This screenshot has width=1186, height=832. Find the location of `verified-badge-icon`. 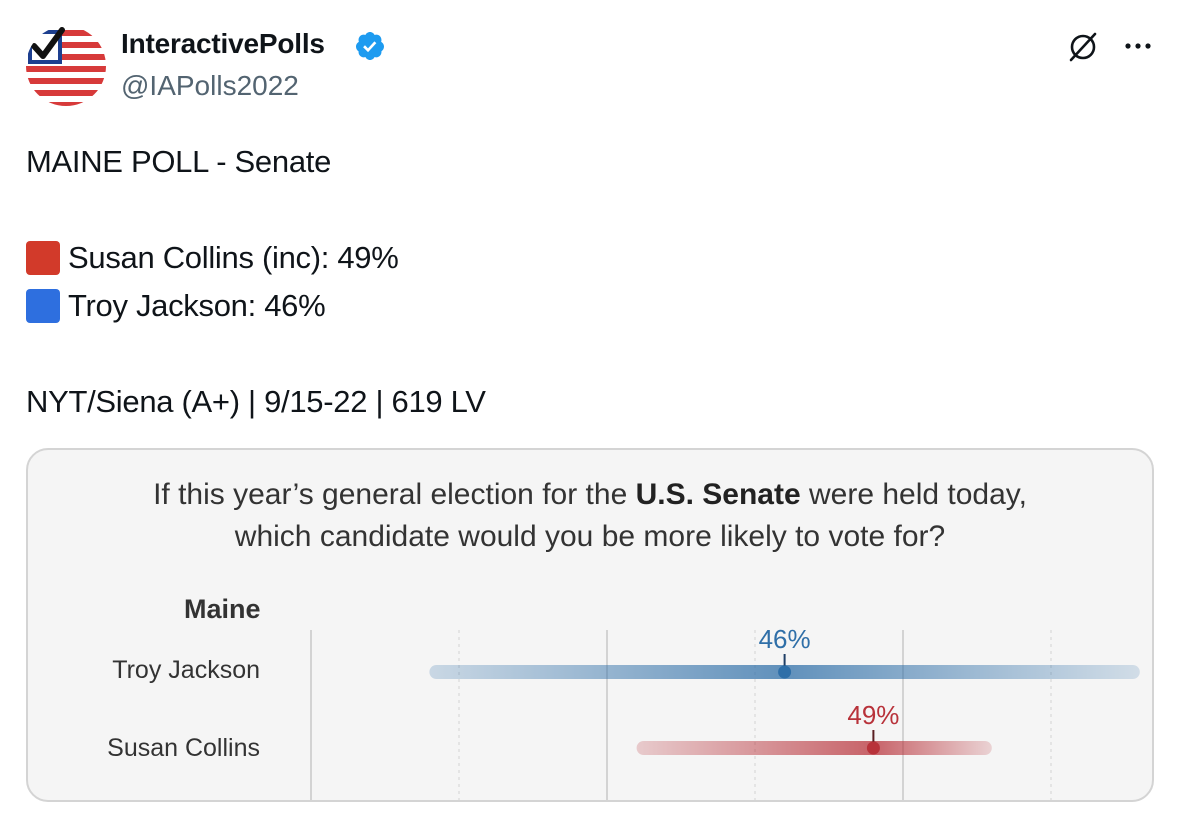

verified-badge-icon is located at coordinates (370, 46).